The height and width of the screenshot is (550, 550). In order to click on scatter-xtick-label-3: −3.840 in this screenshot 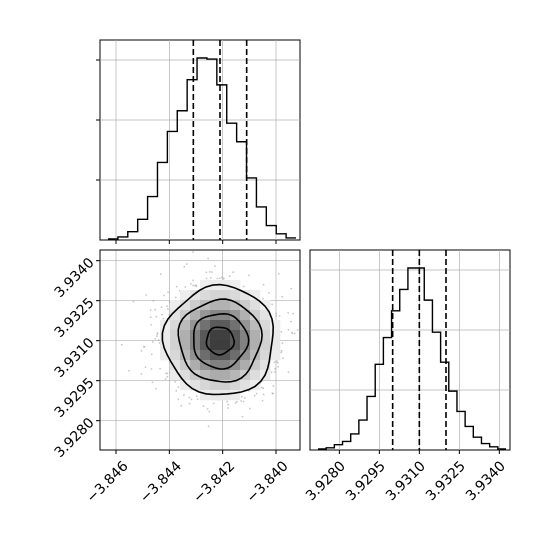, I will do `click(268, 482)`.